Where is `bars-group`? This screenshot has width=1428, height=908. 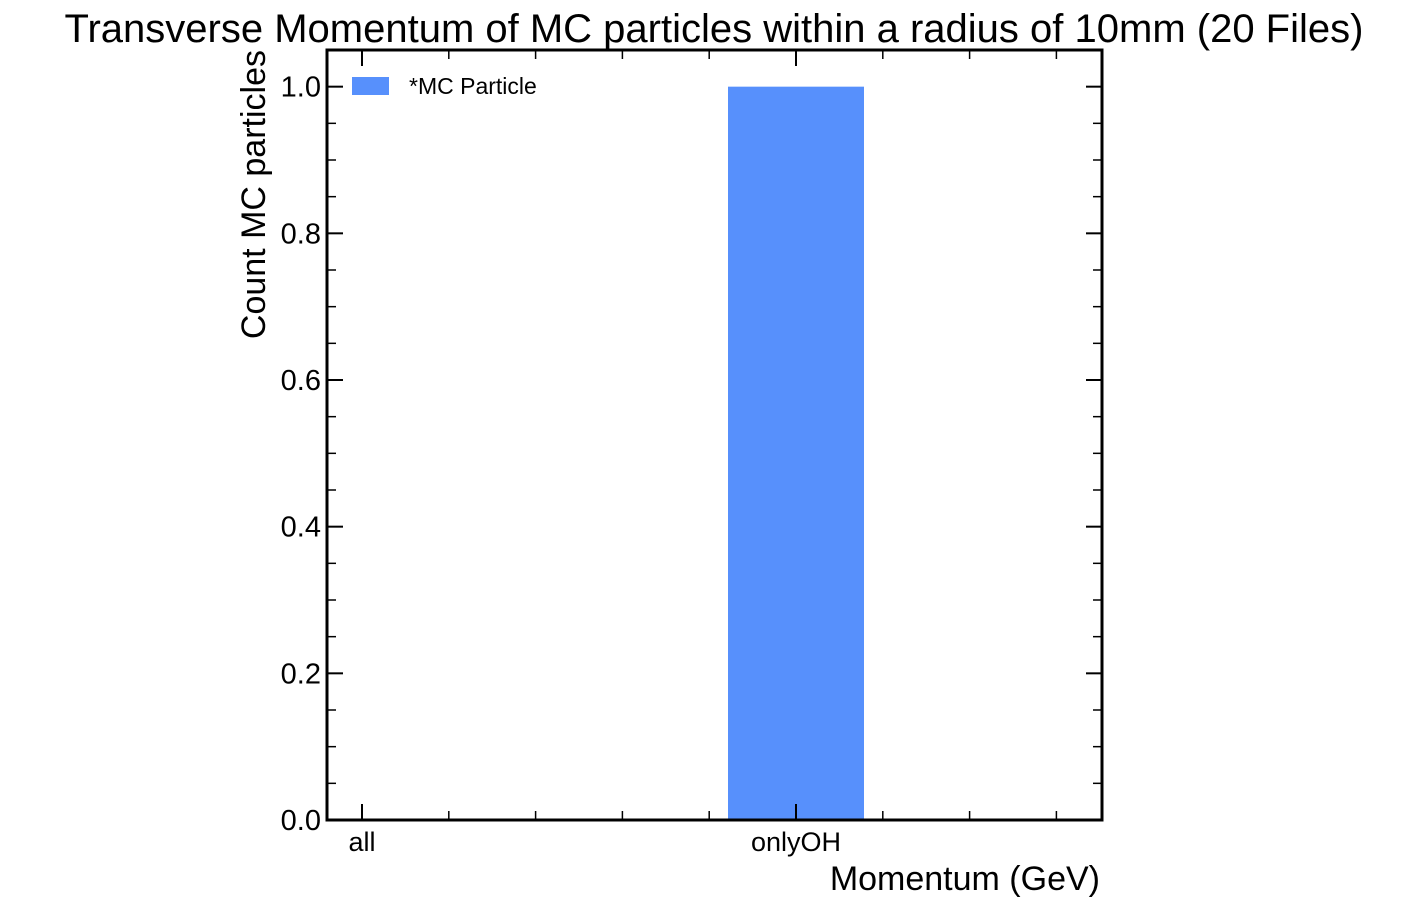
bars-group is located at coordinates (796, 453).